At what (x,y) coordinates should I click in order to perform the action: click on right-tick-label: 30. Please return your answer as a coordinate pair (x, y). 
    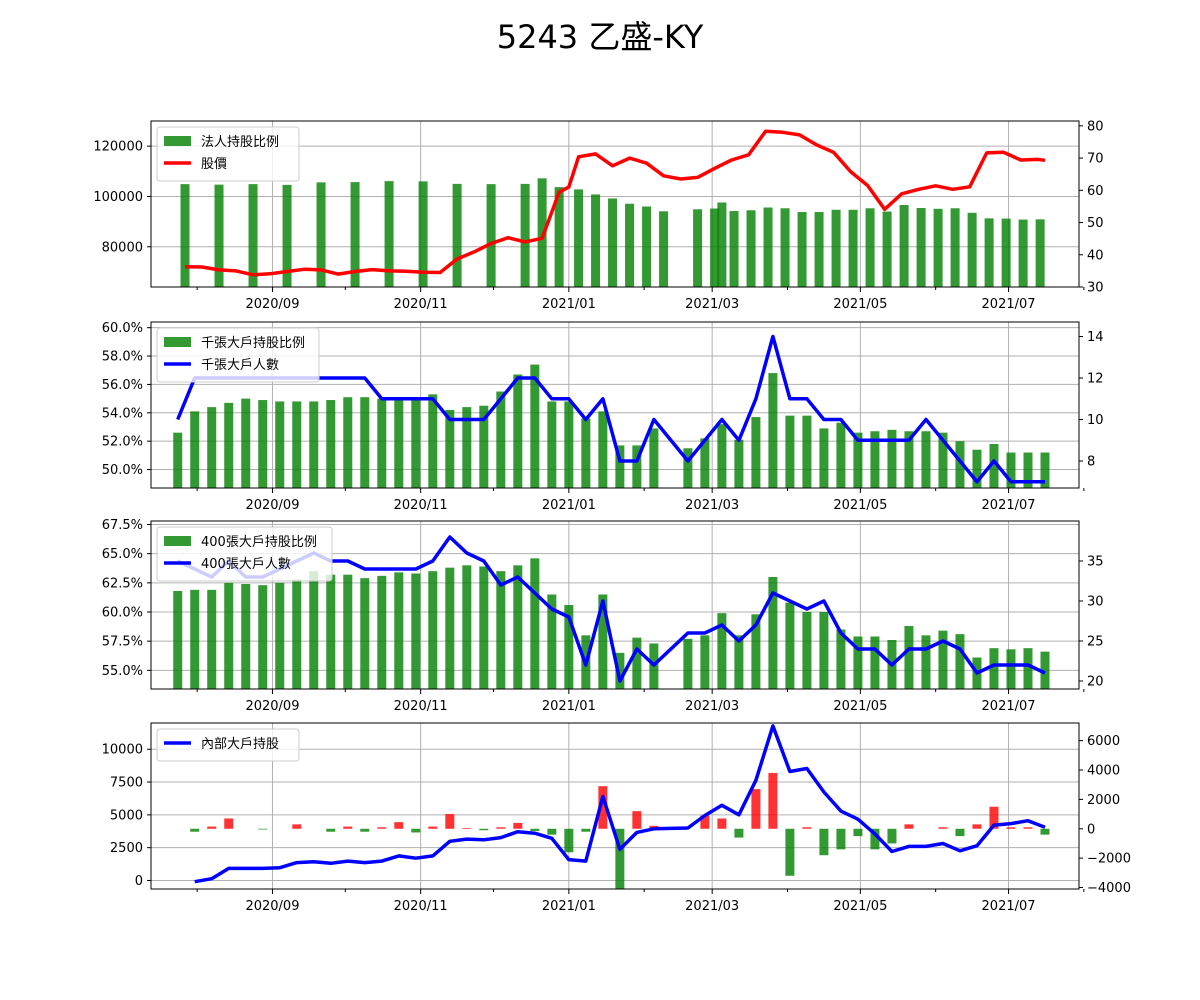
    Looking at the image, I should click on (1095, 602).